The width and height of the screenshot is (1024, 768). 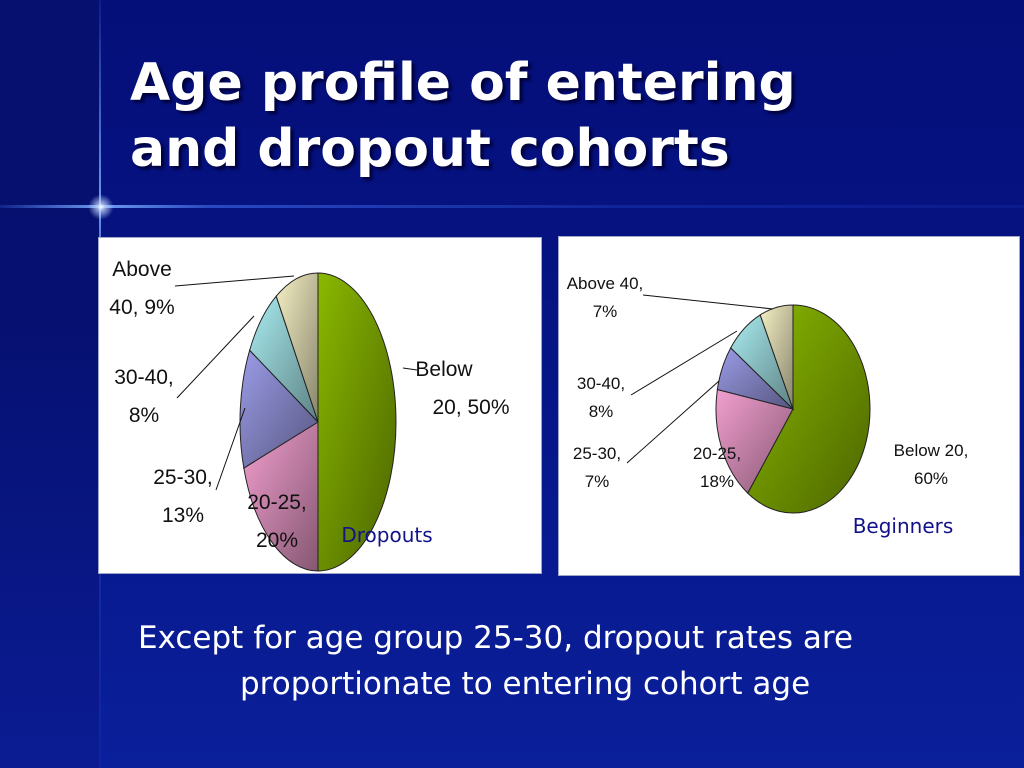 I want to click on slide-title-line-1: Age profile of entering, so click(x=463, y=83).